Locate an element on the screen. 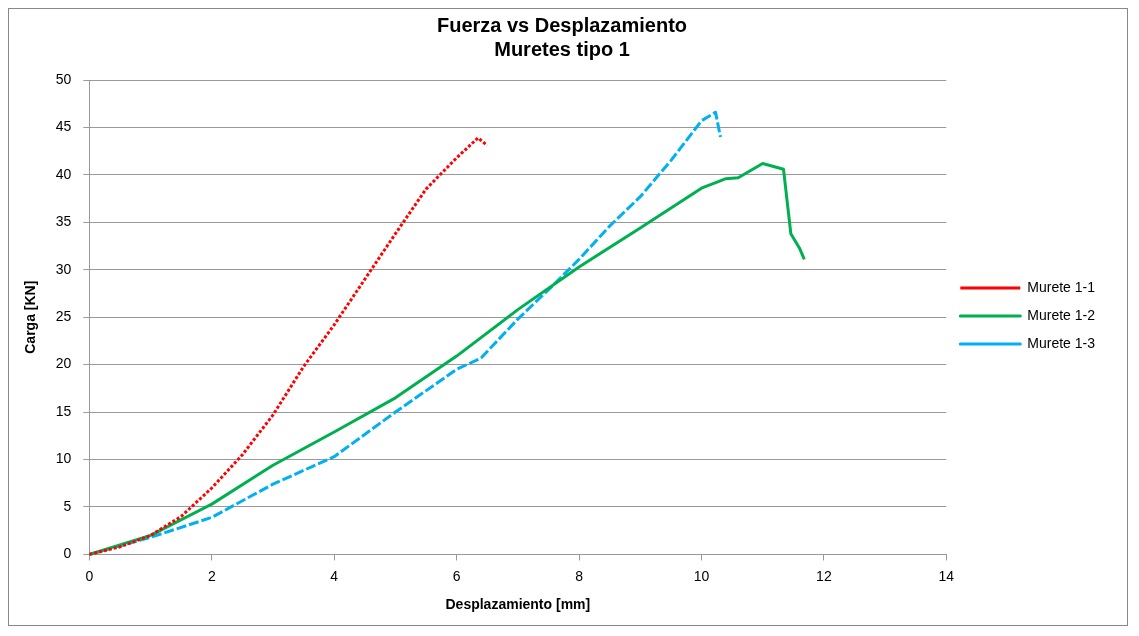  legend-label: Murete 1-1 is located at coordinates (1061, 286).